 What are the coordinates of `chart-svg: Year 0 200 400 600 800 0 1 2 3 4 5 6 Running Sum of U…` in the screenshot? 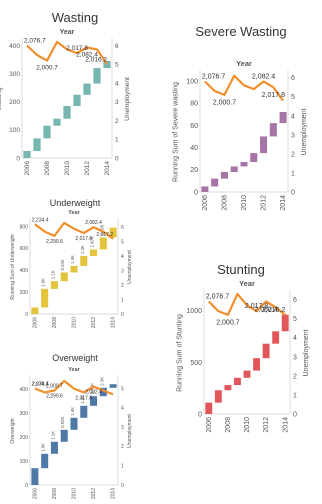 It's located at (71, 269).